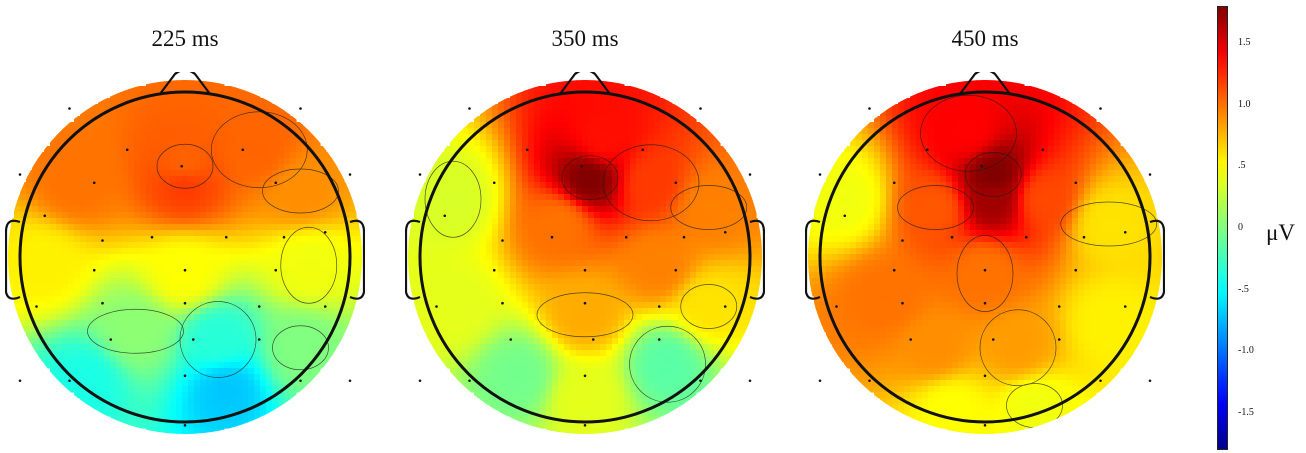 This screenshot has width=1306, height=453. What do you see at coordinates (1244, 104) in the screenshot?
I see `color-scale-tick: 1.0` at bounding box center [1244, 104].